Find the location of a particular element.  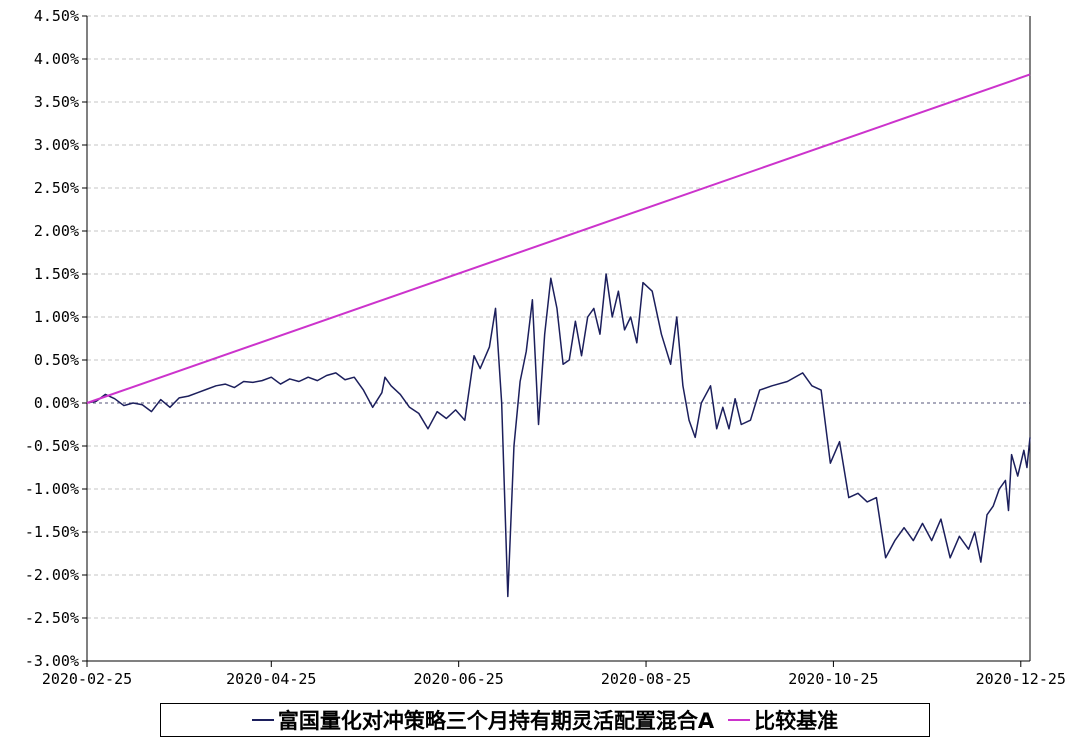

y-tick-label: 2.50% is located at coordinates (56, 188).